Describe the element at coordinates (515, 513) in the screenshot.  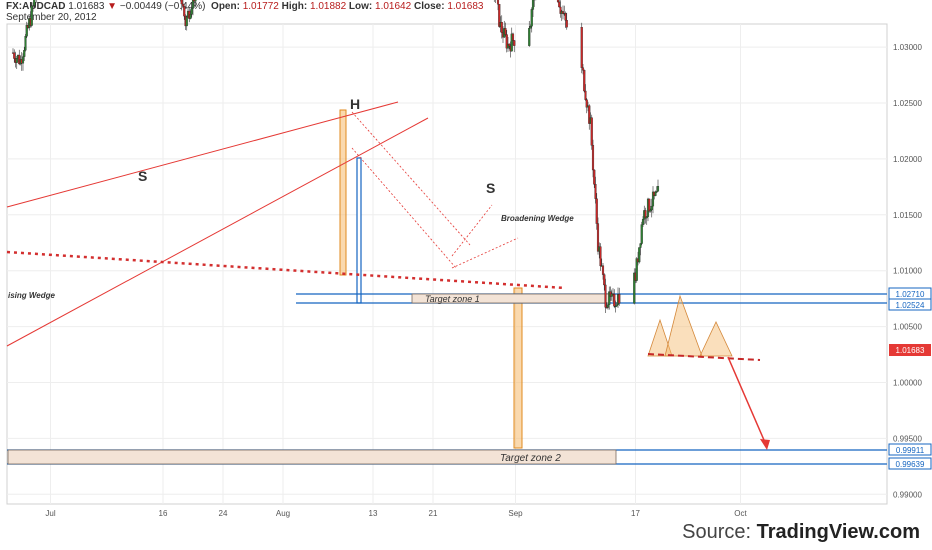
I see `x-tick-label: Sep` at that location.